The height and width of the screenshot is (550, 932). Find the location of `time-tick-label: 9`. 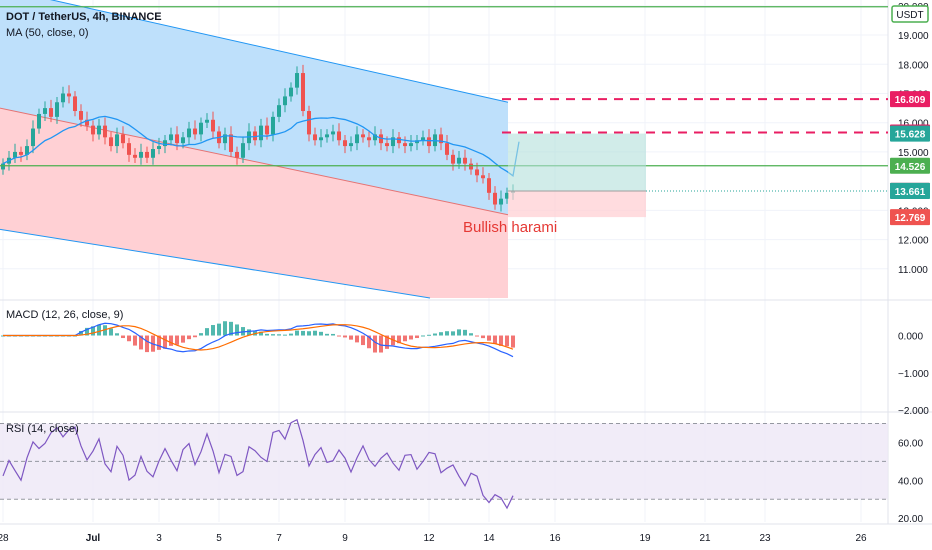

time-tick-label: 9 is located at coordinates (345, 538).